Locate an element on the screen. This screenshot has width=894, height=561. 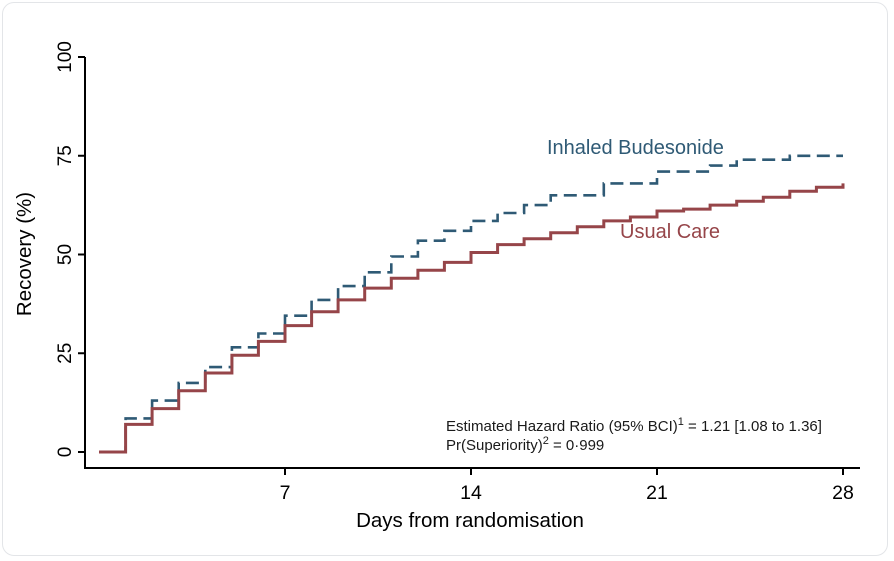
annotation-line-2: Pr(Superiority)2 = 0·999 is located at coordinates (525, 444).